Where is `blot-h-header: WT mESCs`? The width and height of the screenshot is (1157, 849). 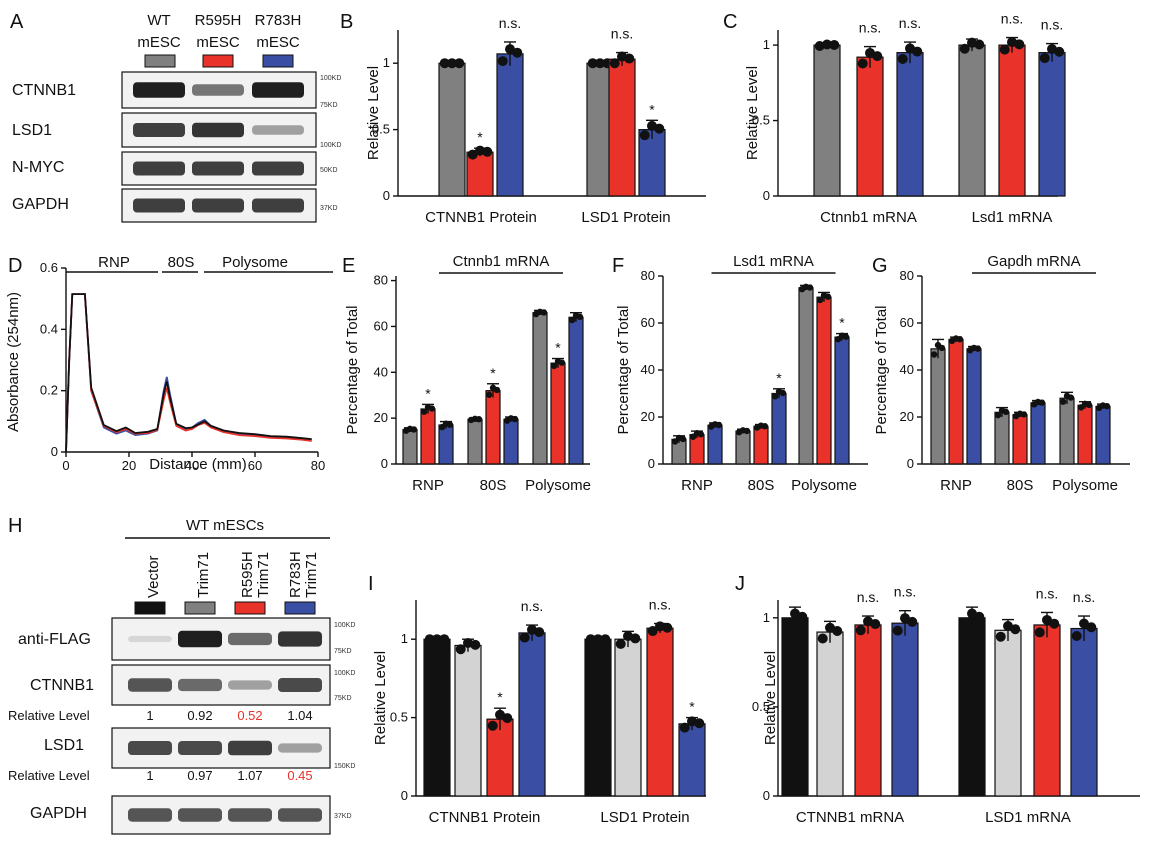 blot-h-header: WT mESCs is located at coordinates (225, 525).